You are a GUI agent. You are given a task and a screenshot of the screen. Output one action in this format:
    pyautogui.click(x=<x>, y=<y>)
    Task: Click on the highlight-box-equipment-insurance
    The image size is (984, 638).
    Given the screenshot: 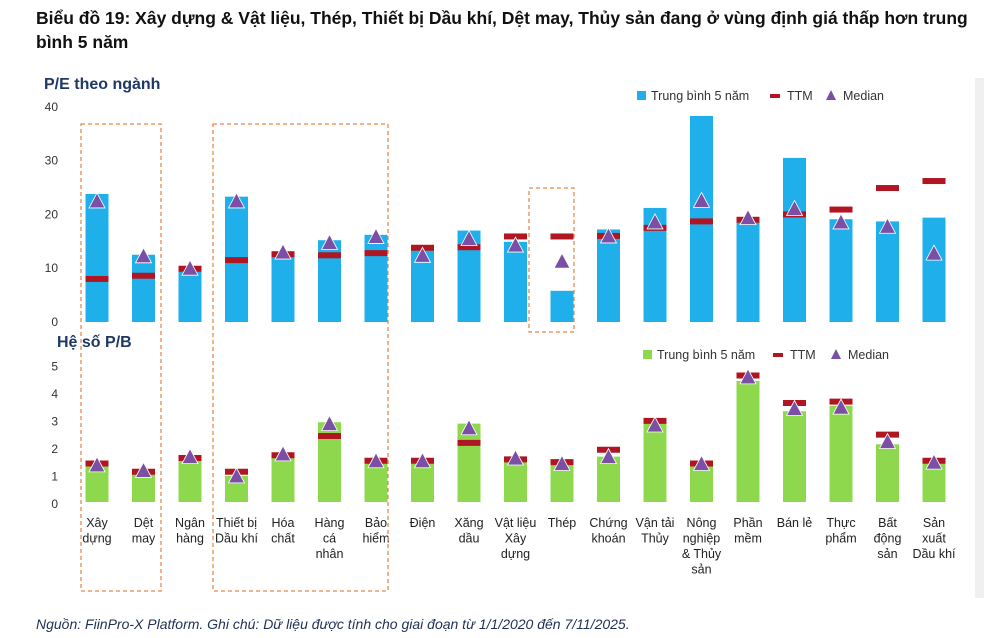 What is the action you would take?
    pyautogui.click(x=300, y=357)
    